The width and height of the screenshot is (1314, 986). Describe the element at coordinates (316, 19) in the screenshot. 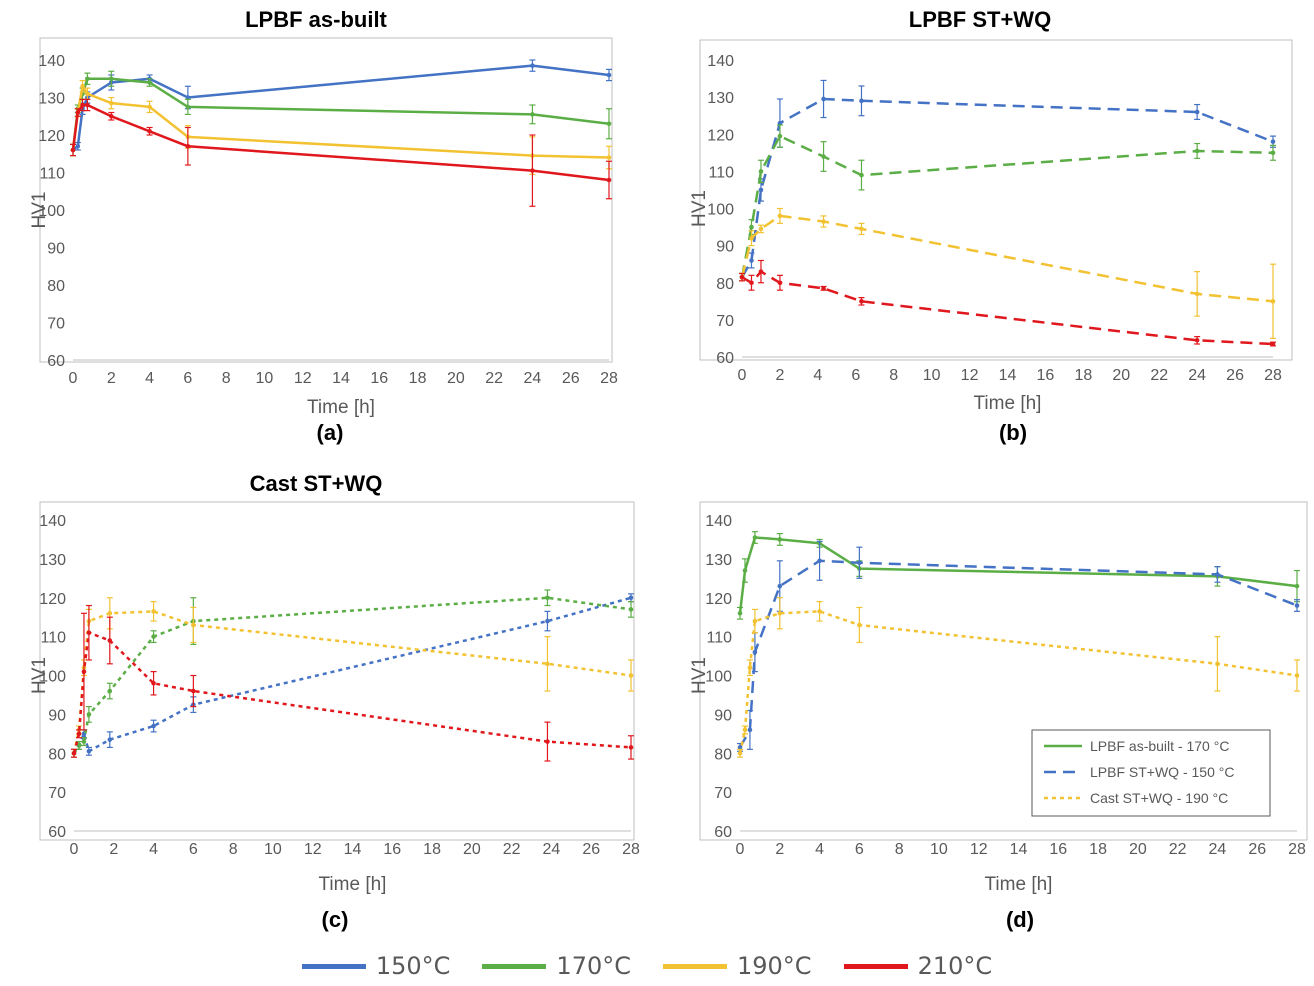

I see `chart-title: LPBF as-built` at that location.